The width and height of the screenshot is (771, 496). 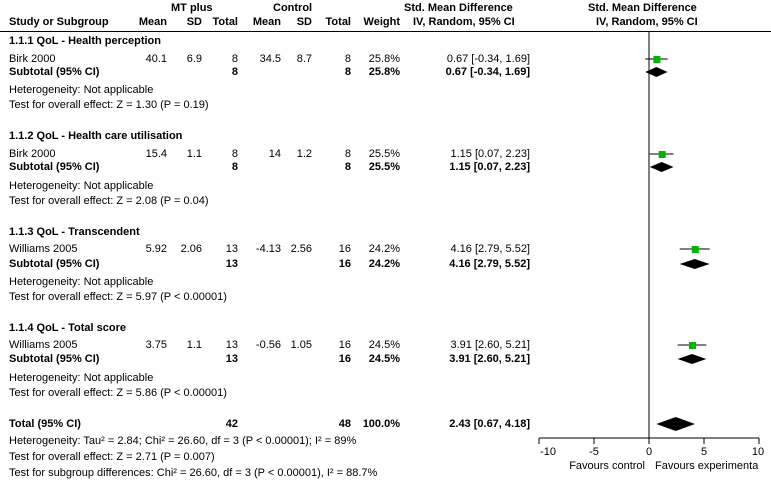 I want to click on subgroup-title: 1.1.4 QoL - Total score, so click(x=67, y=328).